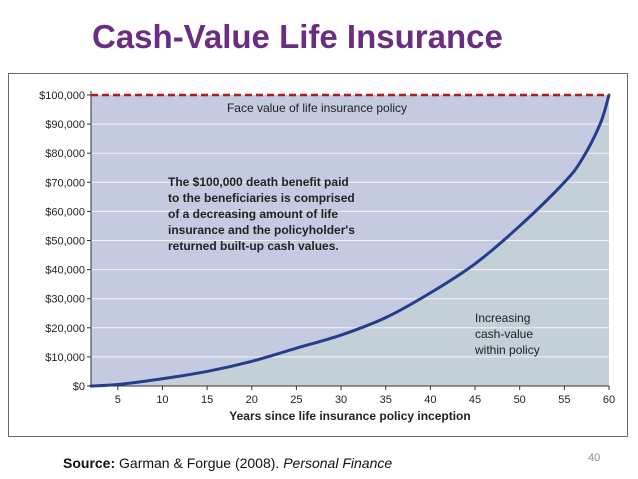 This screenshot has width=638, height=479. What do you see at coordinates (65, 242) in the screenshot?
I see `y-tick-label-5: $50,000` at bounding box center [65, 242].